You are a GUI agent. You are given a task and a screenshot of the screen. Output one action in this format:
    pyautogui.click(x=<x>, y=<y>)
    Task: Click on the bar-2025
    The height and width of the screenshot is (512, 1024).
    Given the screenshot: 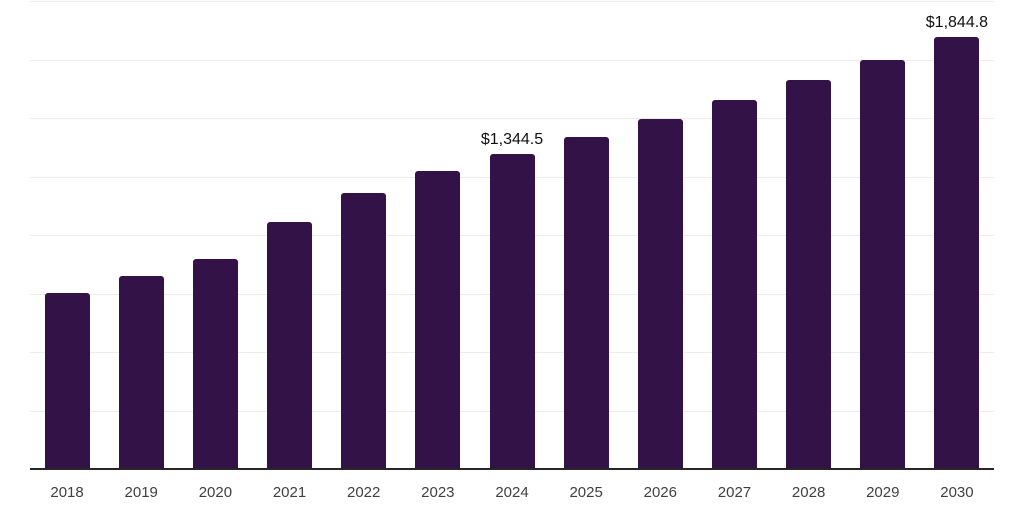 What is the action you would take?
    pyautogui.click(x=586, y=302)
    